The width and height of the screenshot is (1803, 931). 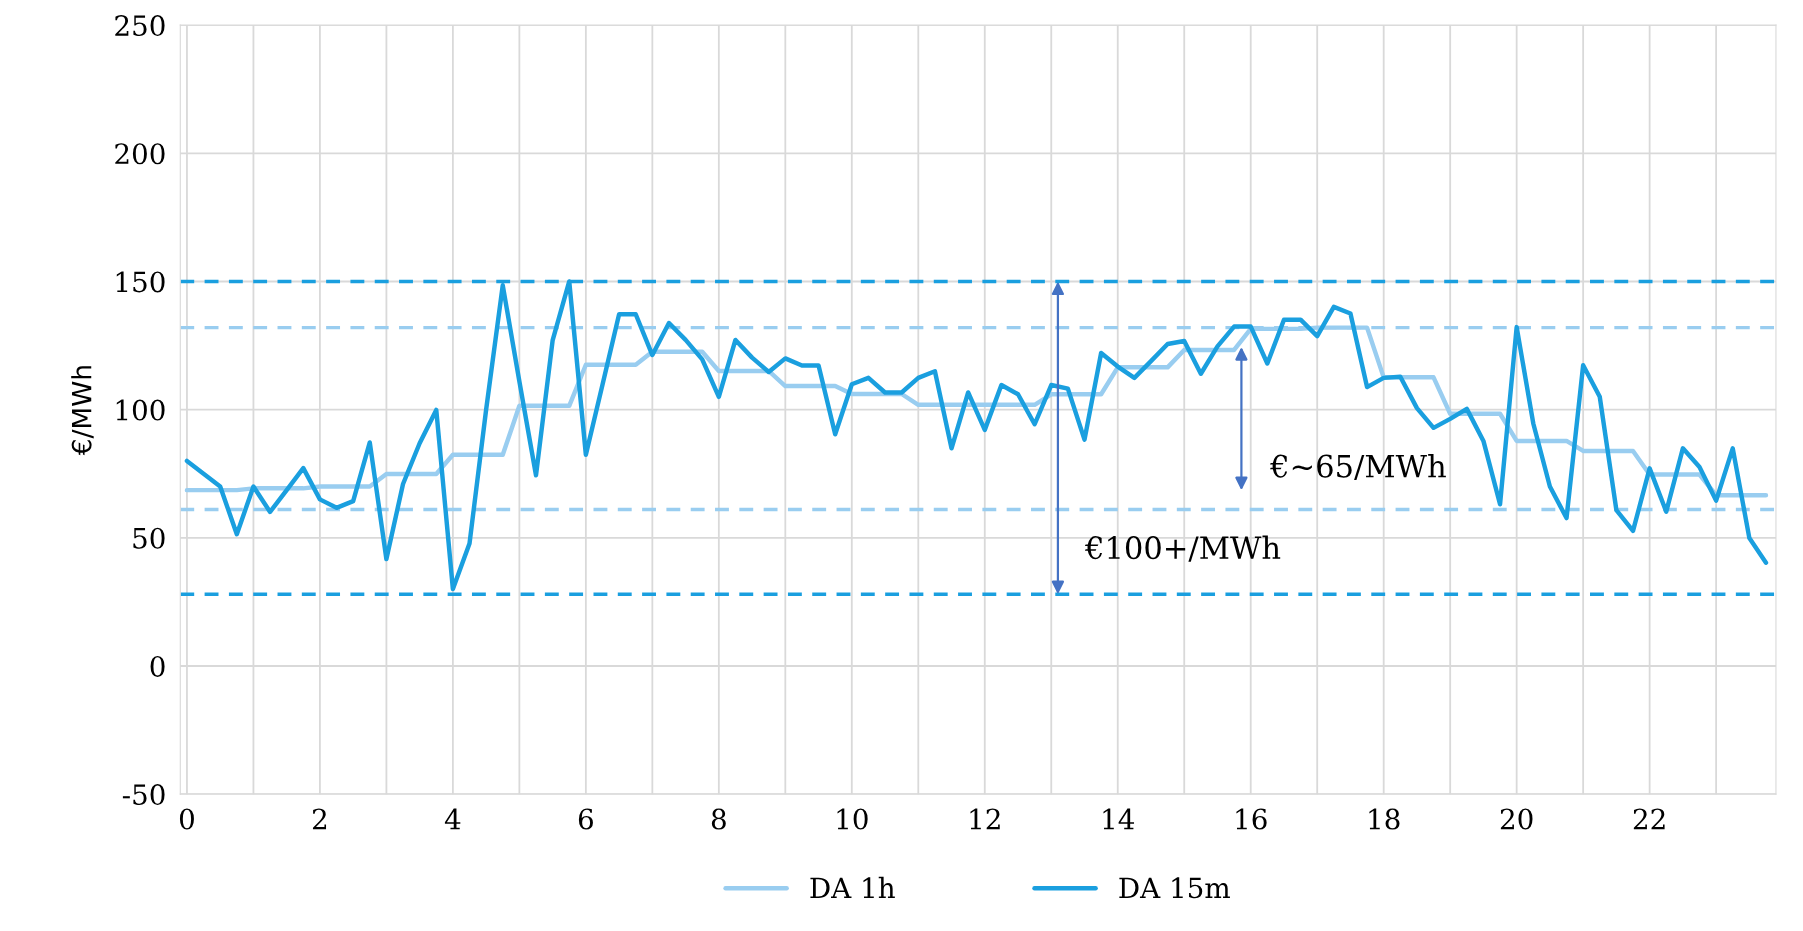 I want to click on x-tick-label: 20, so click(x=1516, y=819).